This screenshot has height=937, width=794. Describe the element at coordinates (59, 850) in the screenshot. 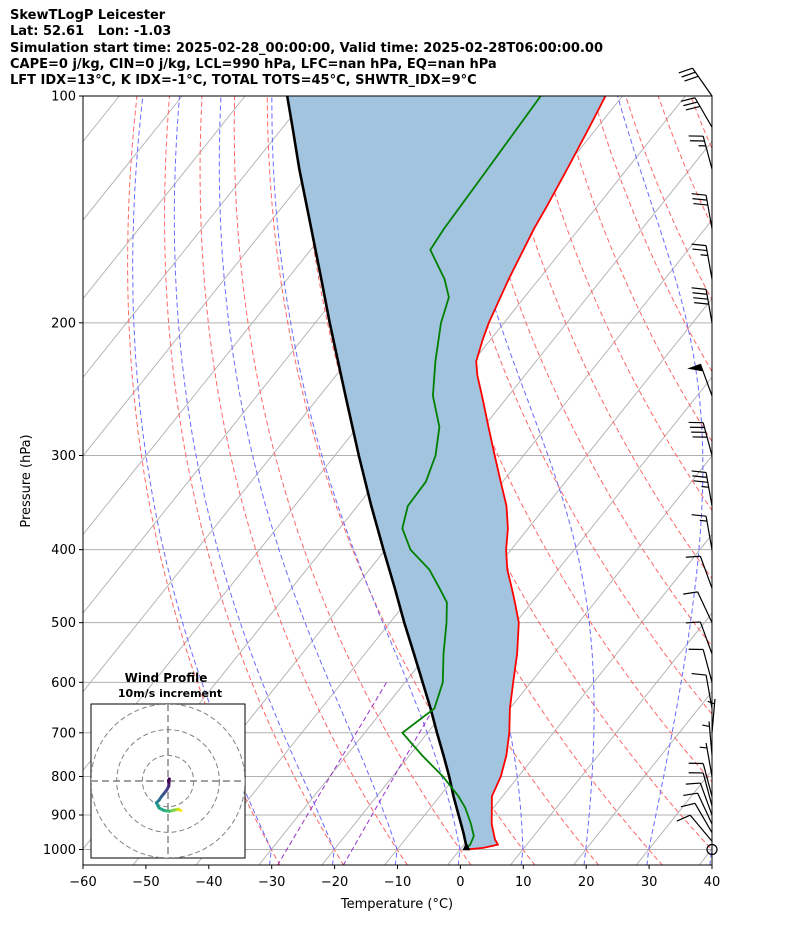

I see `y-tick-label: 1000` at that location.